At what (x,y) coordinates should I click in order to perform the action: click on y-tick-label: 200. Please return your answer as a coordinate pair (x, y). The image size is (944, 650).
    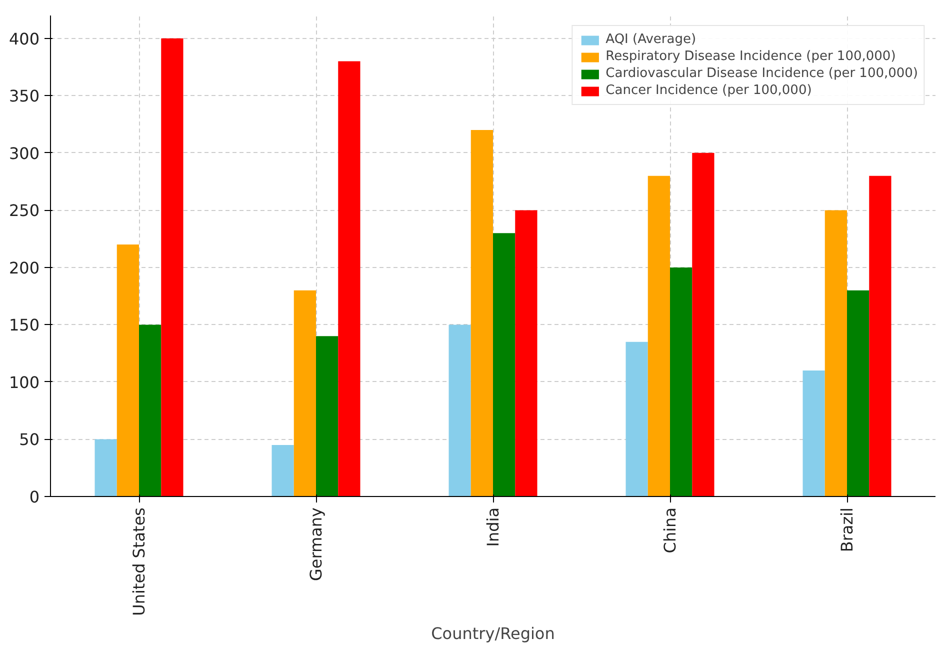
    Looking at the image, I should click on (24, 268).